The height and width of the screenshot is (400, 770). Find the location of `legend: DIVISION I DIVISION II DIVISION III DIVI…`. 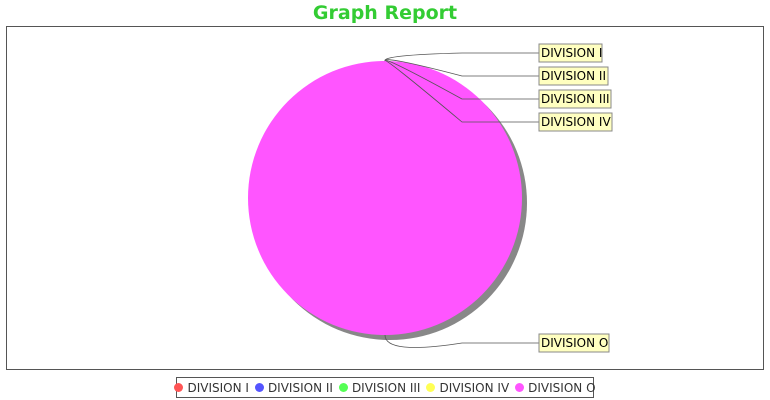

legend: DIVISION I DIVISION II DIVISION III DIVI… is located at coordinates (385, 387).